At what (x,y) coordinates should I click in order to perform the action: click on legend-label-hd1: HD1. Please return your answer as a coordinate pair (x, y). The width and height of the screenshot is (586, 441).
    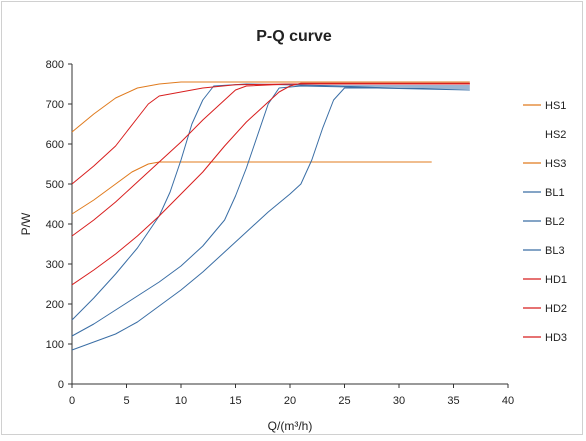
    Looking at the image, I should click on (556, 280).